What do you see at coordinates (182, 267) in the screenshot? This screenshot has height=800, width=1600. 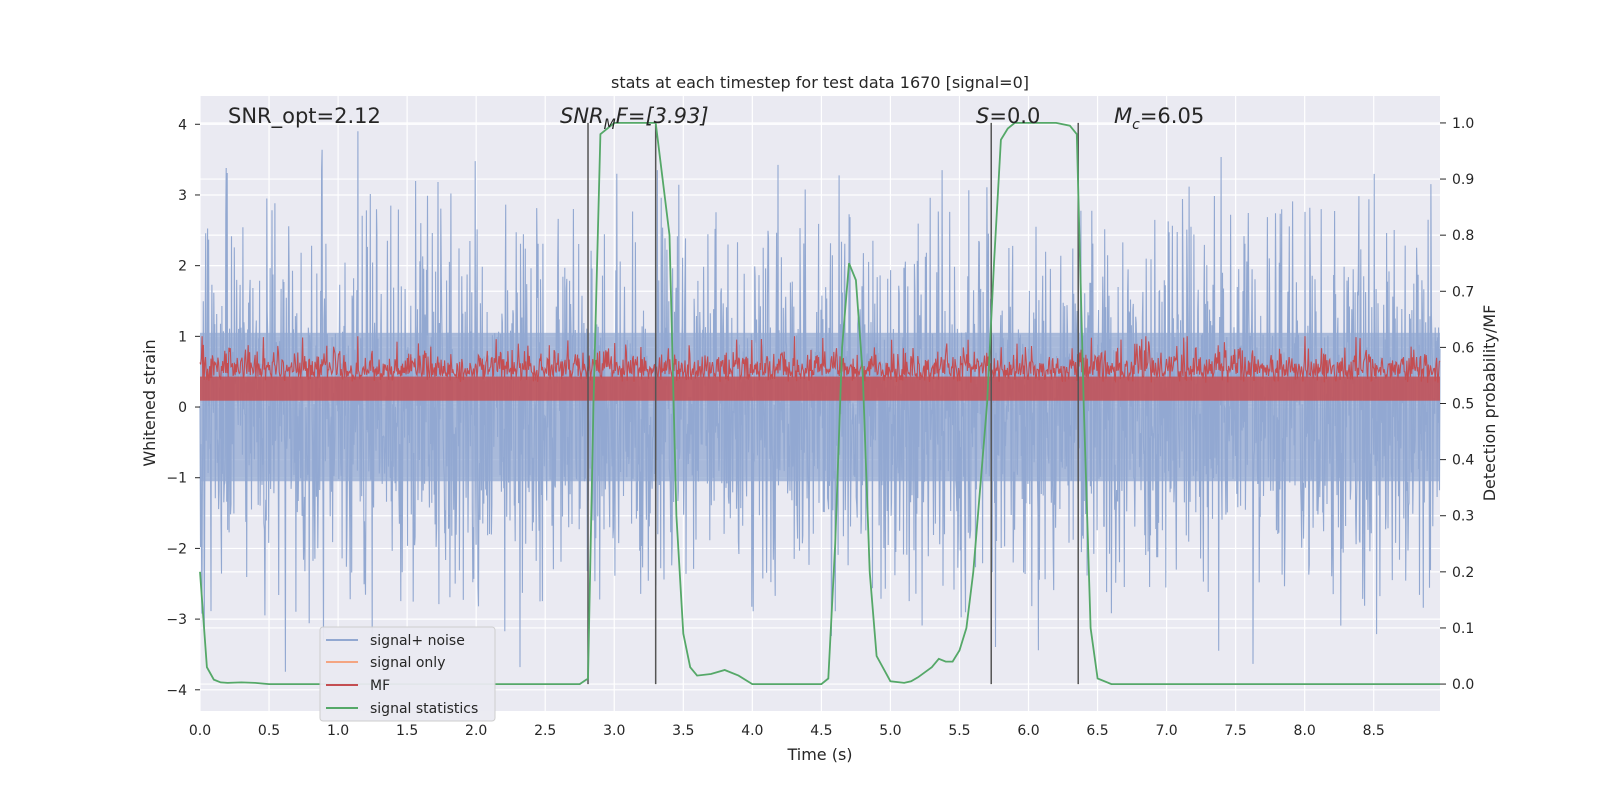 I see `y-tick-label: 2` at bounding box center [182, 267].